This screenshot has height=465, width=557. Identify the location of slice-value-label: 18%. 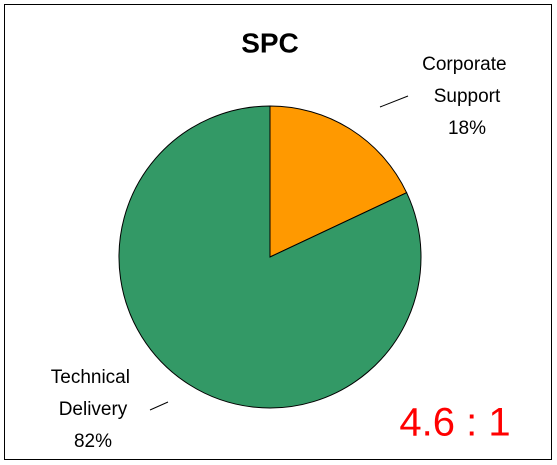
(467, 128).